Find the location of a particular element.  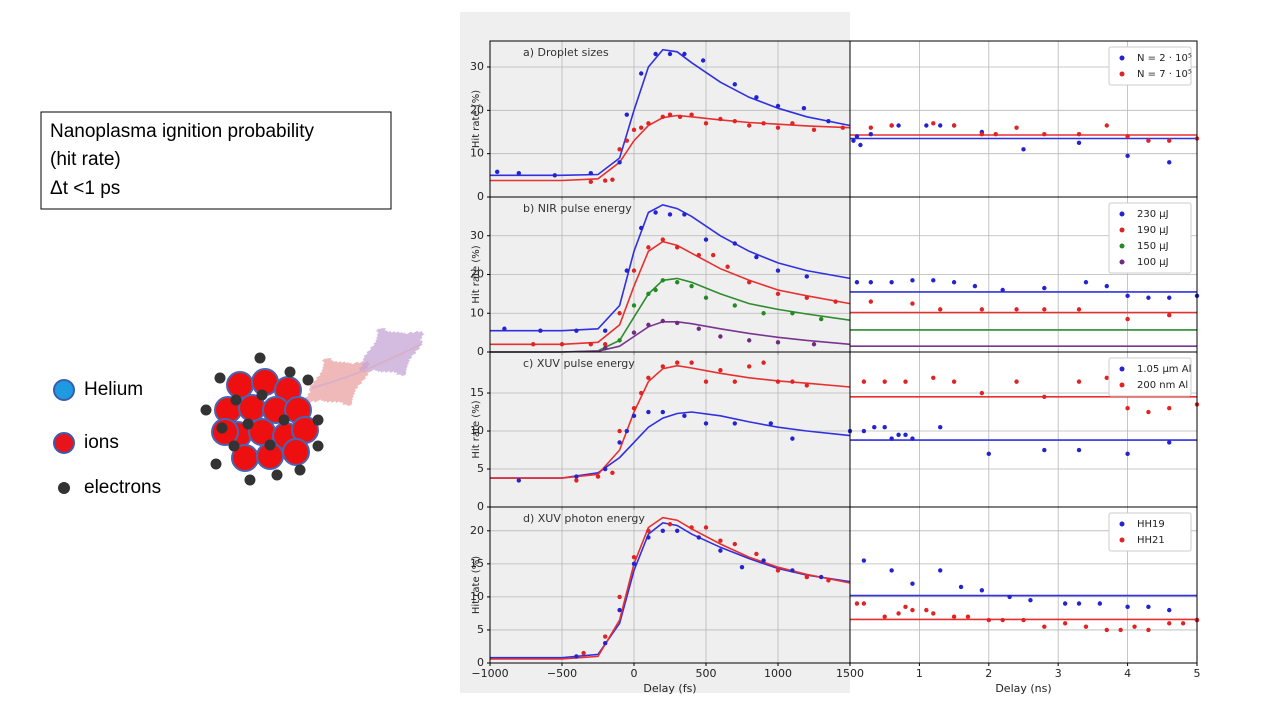

legend-label: 100 µJ is located at coordinates (1153, 262).